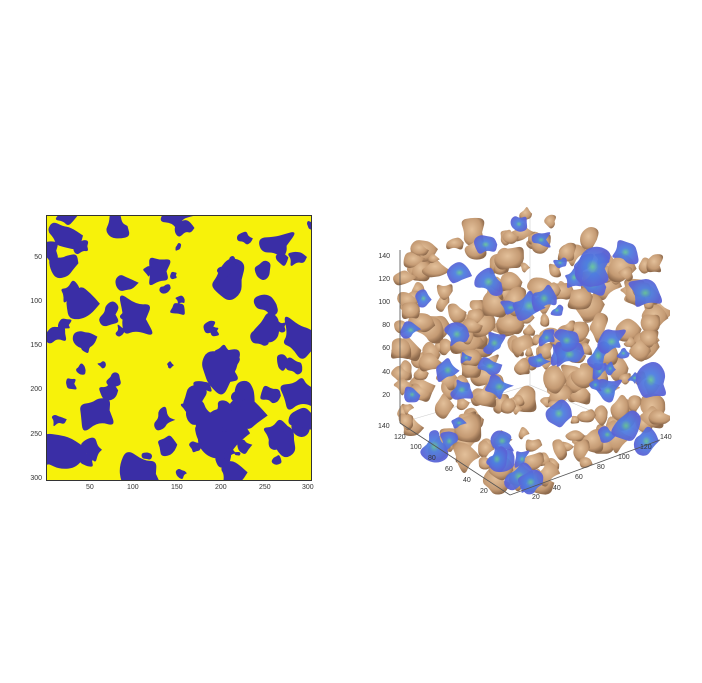 The image size is (702, 683). I want to click on slice-2d-ytick: 300, so click(36, 478).